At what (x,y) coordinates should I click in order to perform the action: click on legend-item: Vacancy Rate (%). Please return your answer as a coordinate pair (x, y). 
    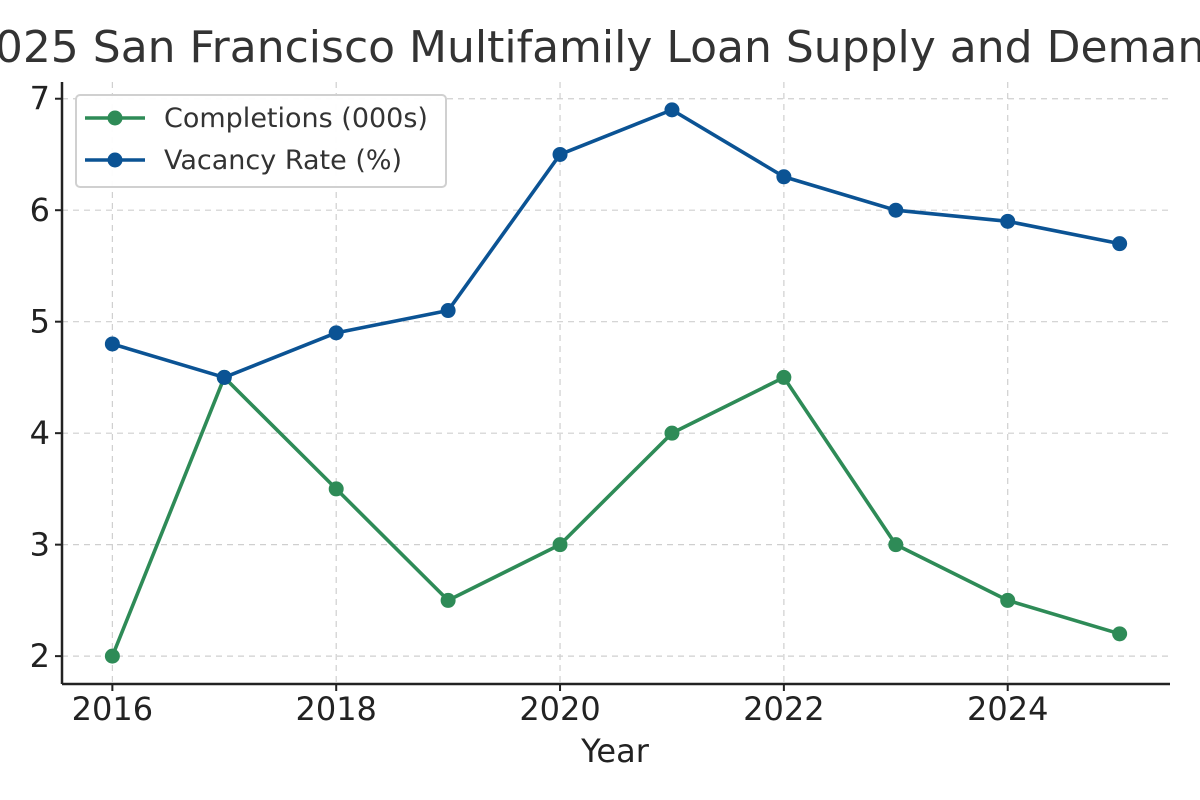
    Looking at the image, I should click on (243, 160).